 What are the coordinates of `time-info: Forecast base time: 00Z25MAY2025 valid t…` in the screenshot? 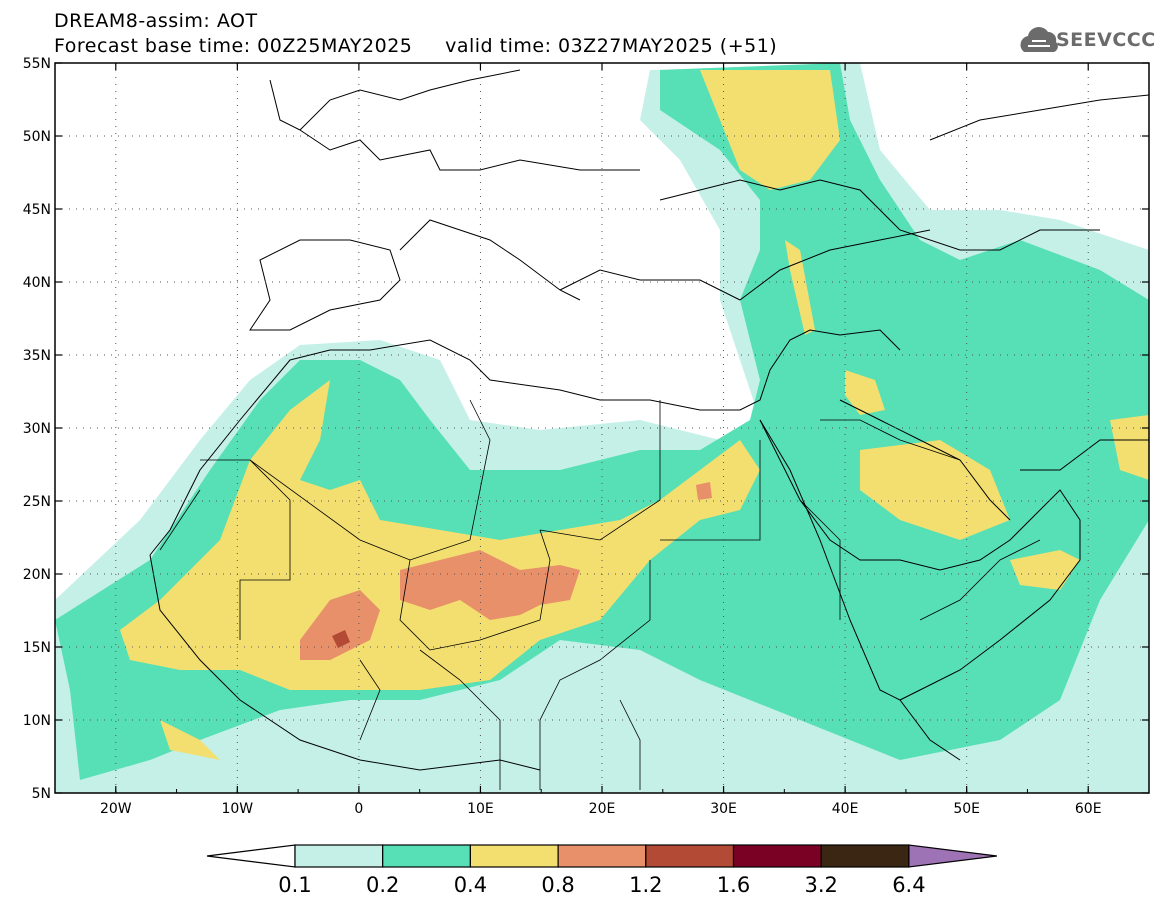 It's located at (415, 46).